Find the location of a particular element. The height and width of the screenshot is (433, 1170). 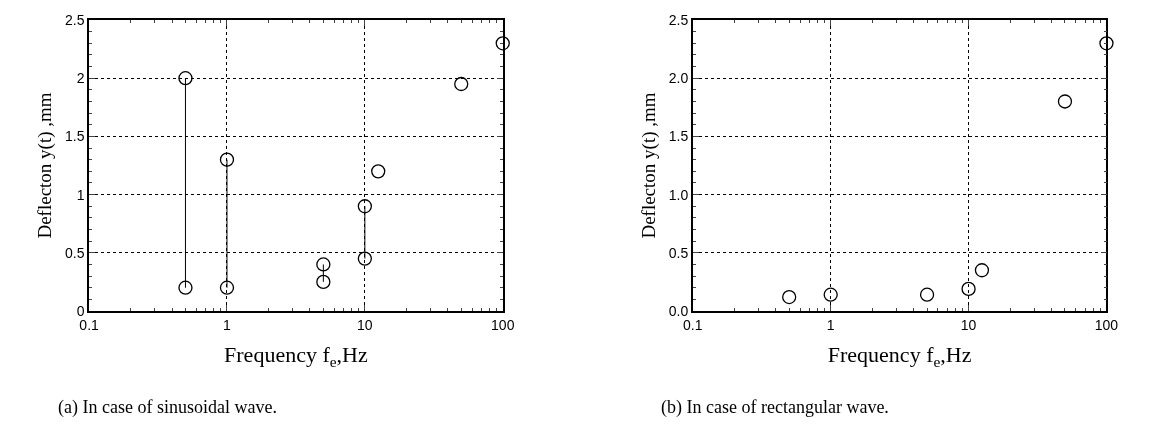

y-tick-label: 1 is located at coordinates (80, 194).